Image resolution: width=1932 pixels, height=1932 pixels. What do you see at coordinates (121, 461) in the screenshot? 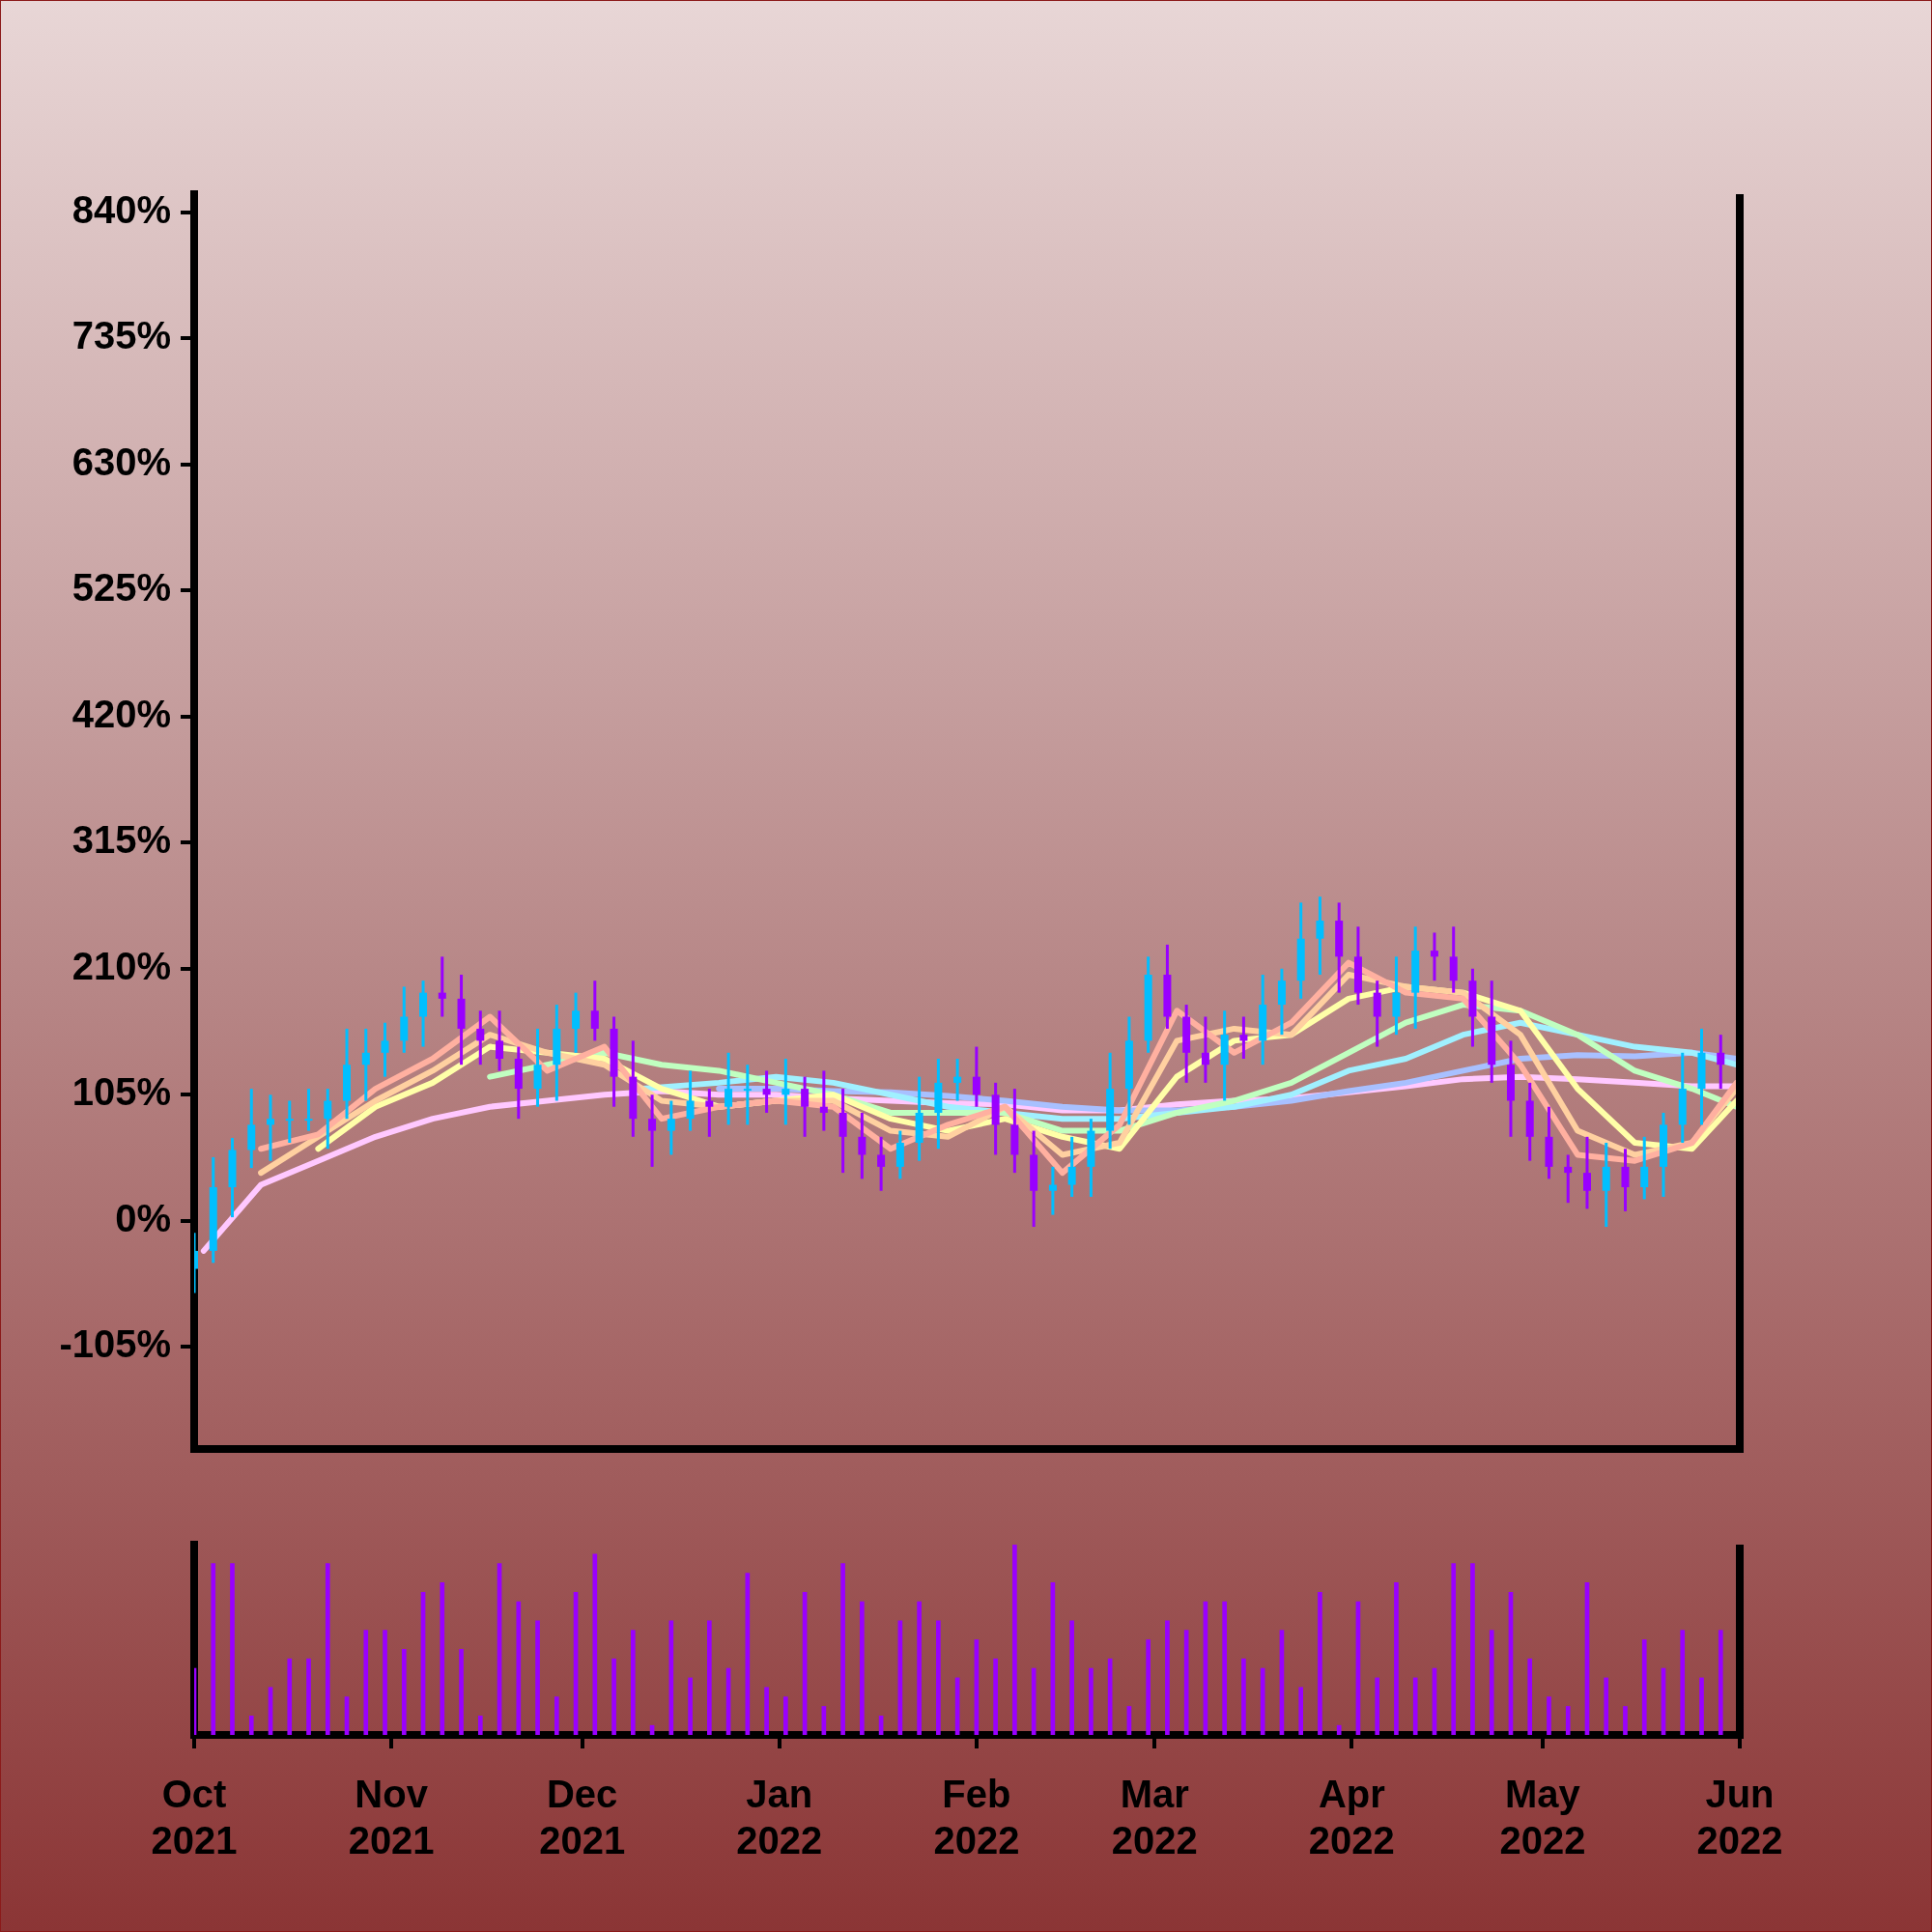
I see `y-tick-label: 630%` at bounding box center [121, 461].